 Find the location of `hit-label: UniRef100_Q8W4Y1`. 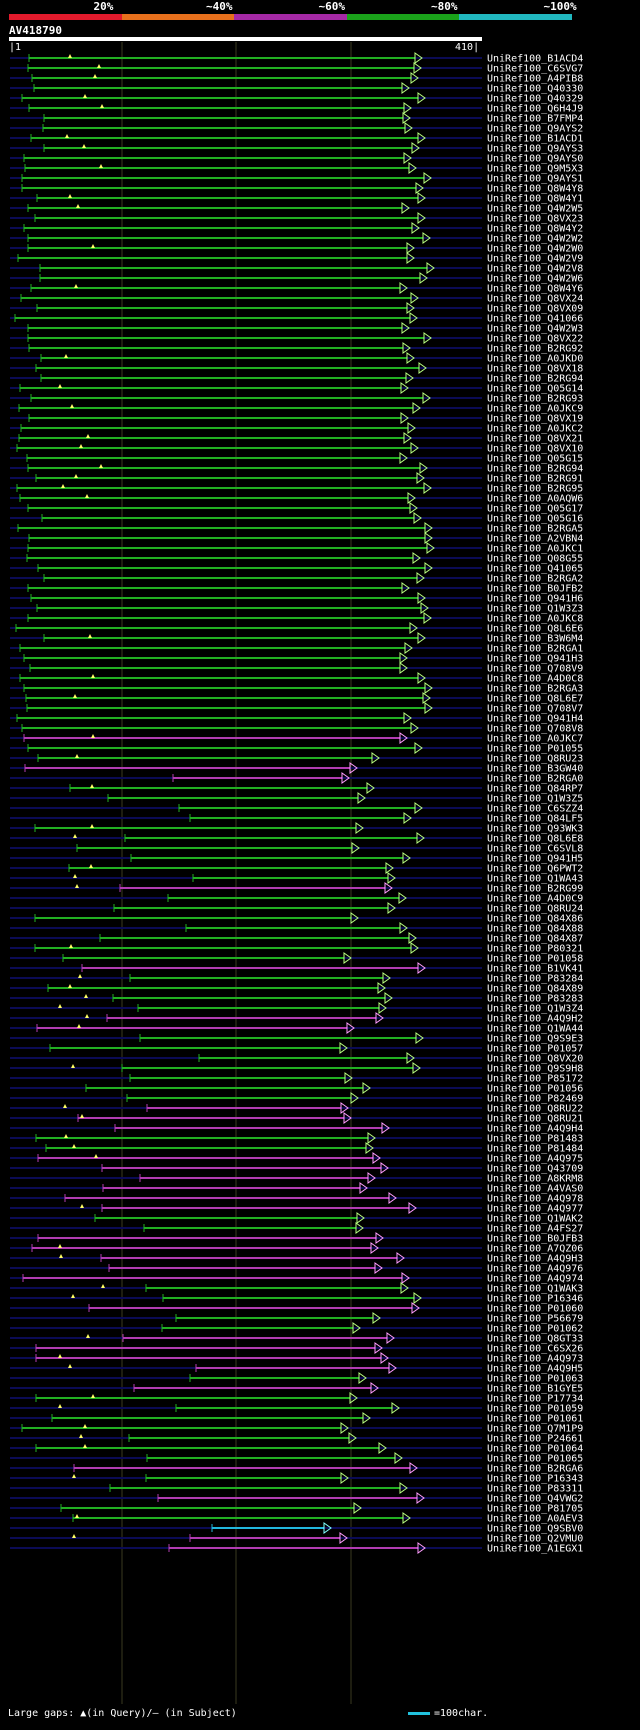

hit-label: UniRef100_Q8W4Y1 is located at coordinates (535, 199).